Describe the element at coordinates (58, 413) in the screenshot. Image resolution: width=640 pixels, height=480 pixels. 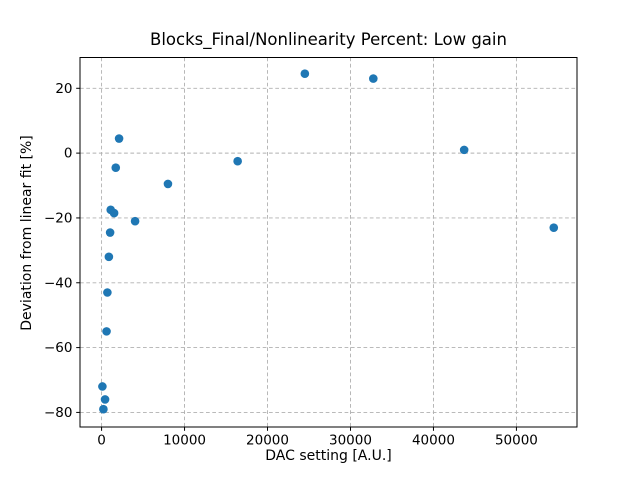
I see `y-tick-label: −80` at that location.